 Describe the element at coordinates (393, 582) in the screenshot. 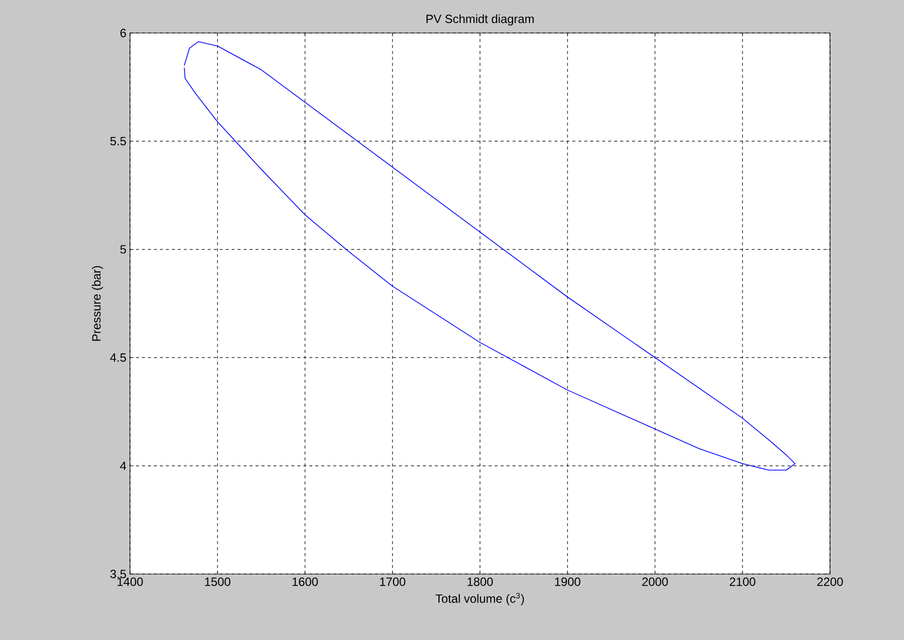

I see `x-tick-label: 1700` at that location.